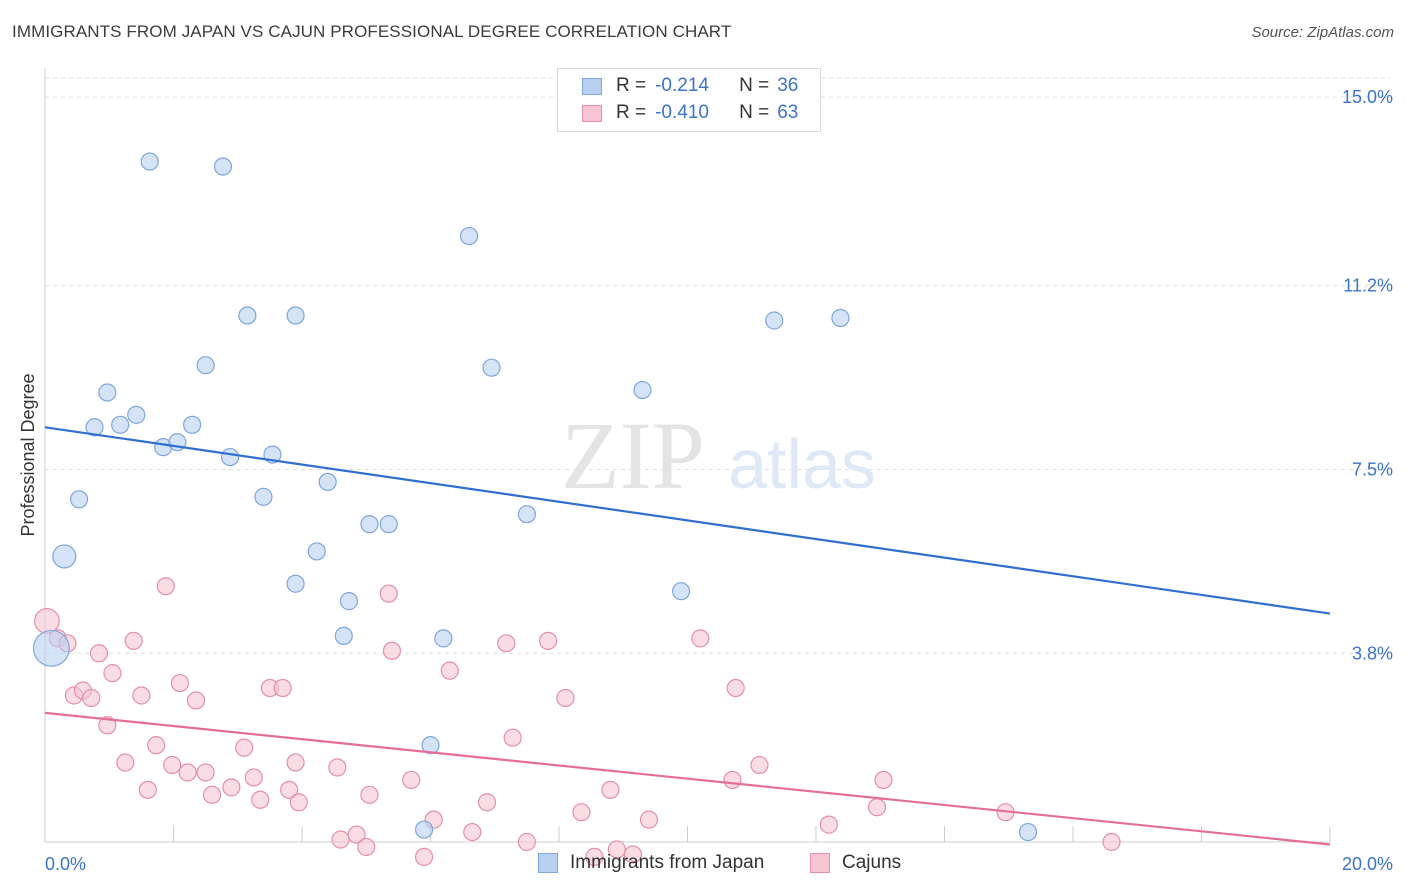 The height and width of the screenshot is (892, 1406). Describe the element at coordinates (682, 85) in the screenshot. I see `legend-r-value-japan: -0.214` at that location.